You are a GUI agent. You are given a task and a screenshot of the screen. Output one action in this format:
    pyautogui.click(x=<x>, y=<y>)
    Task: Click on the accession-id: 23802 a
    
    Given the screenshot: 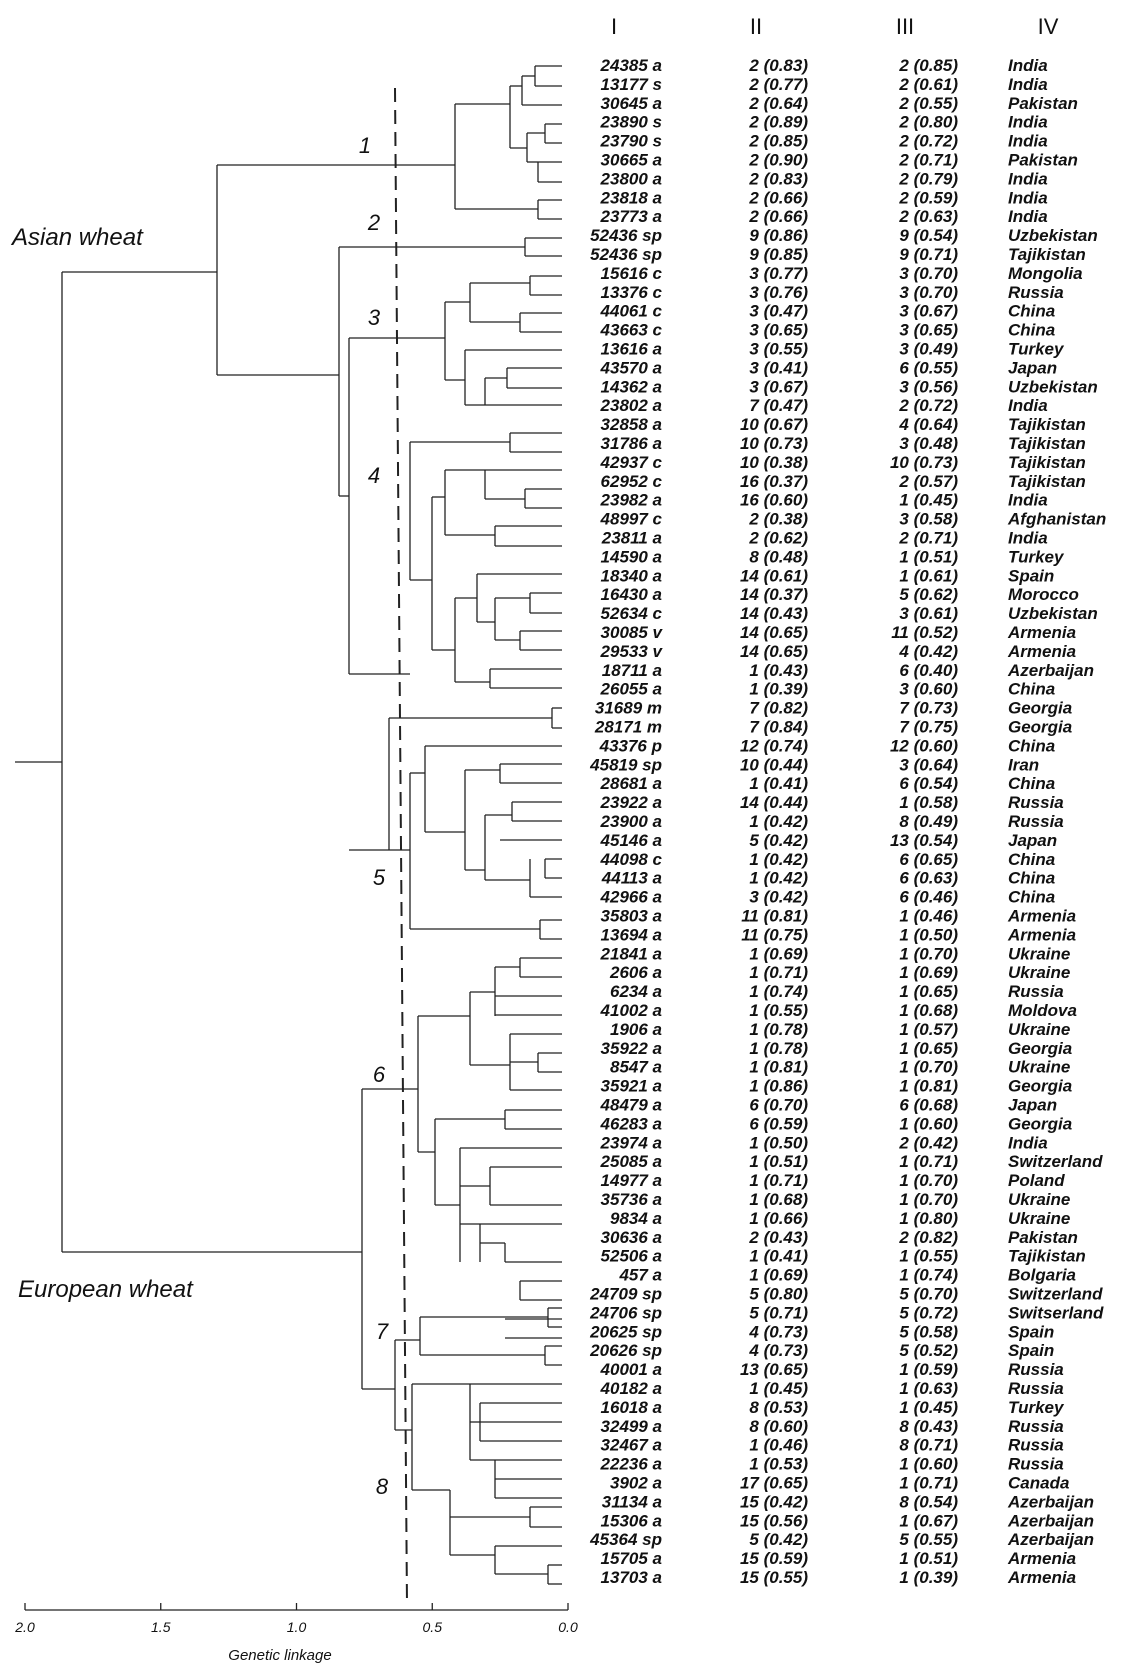 What is the action you would take?
    pyautogui.click(x=631, y=405)
    